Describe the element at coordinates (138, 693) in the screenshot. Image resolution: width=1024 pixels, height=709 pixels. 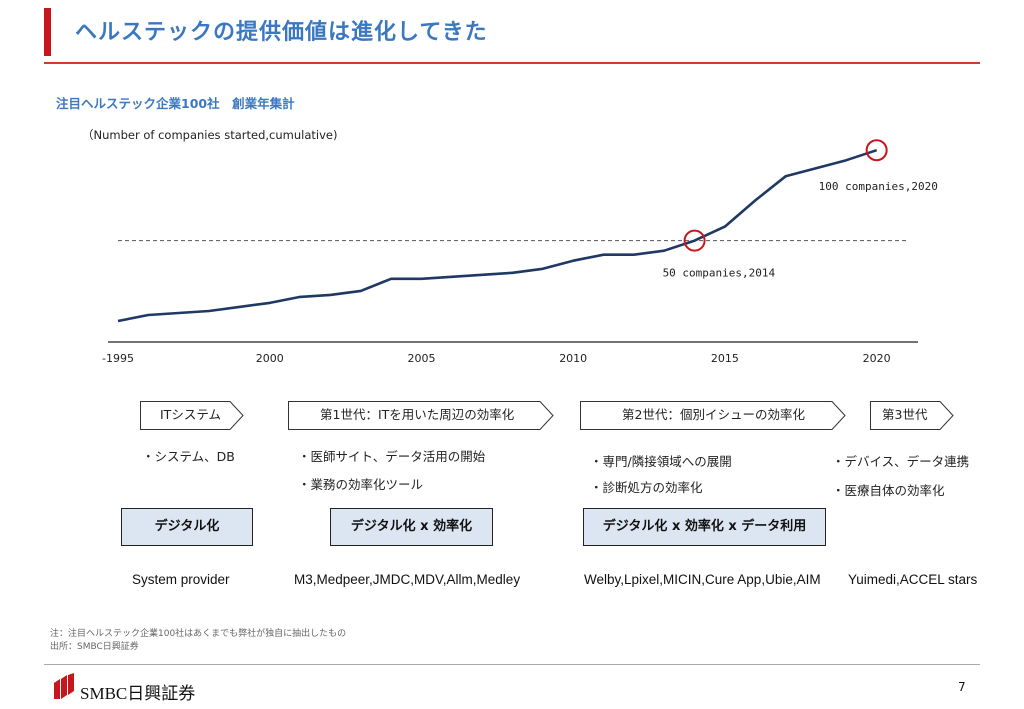
I see `company-logo-text: SMBC日興証券` at that location.